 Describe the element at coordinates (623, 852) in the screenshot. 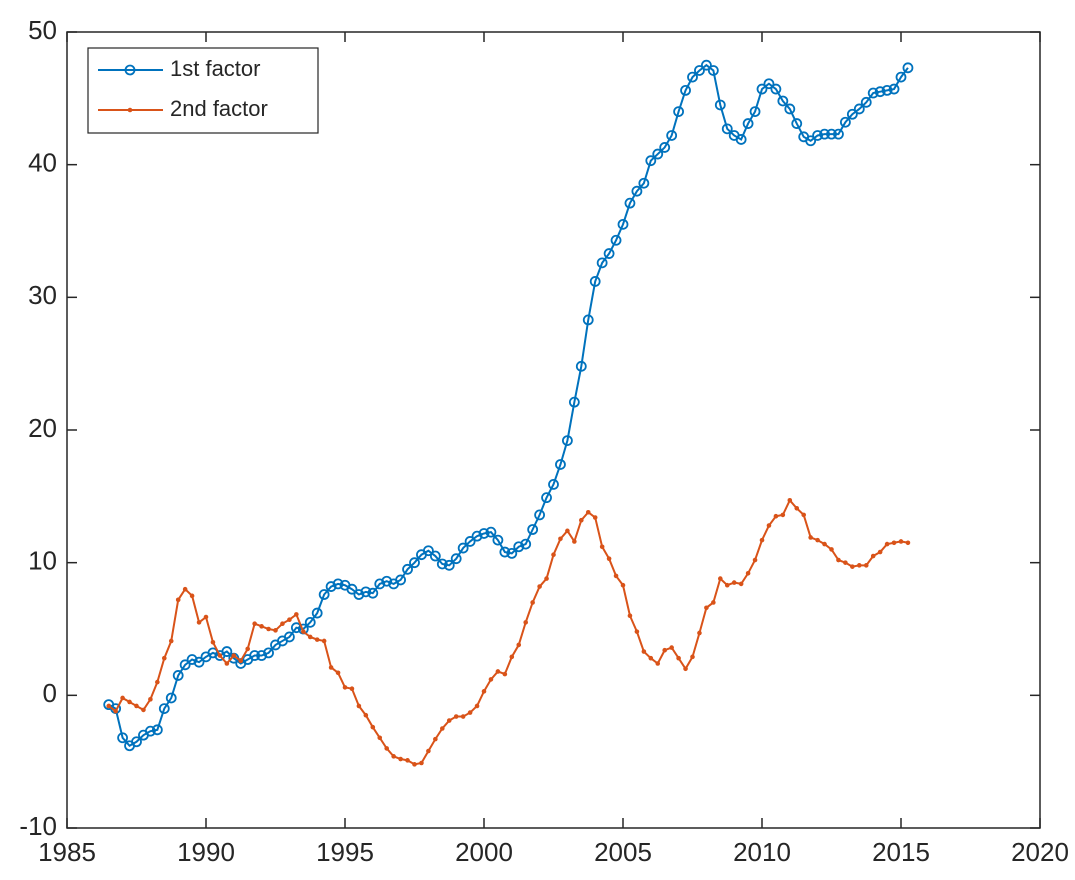

I see `x-tick-label: 2005` at that location.